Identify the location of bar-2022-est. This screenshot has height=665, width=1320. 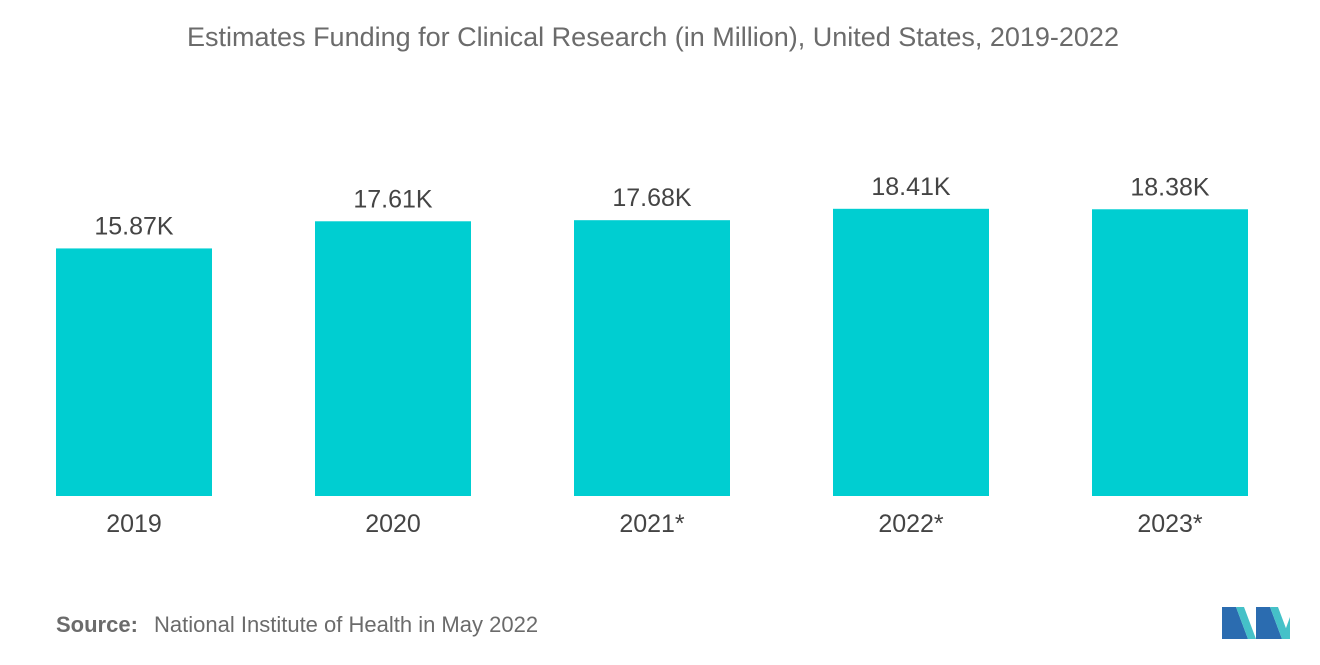
(911, 352).